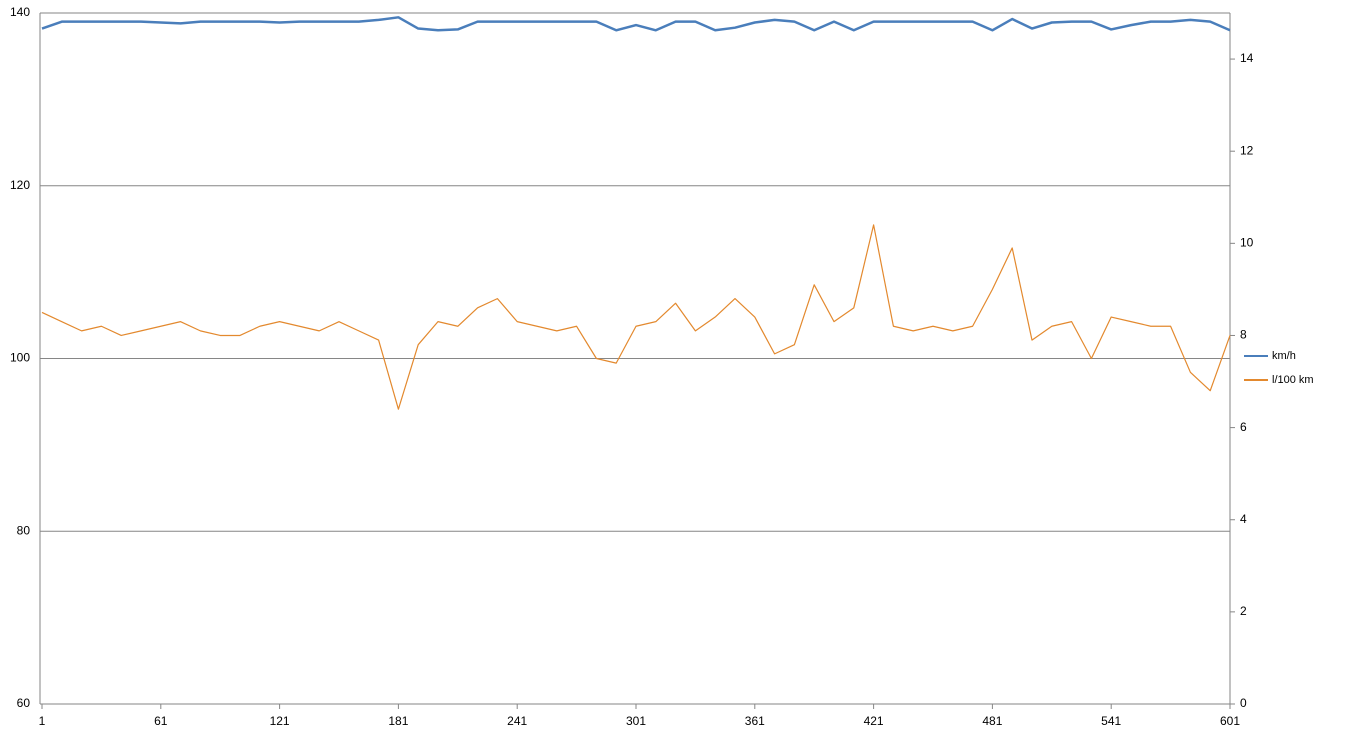 The width and height of the screenshot is (1361, 739). I want to click on x-tick-label: 541, so click(1111, 721).